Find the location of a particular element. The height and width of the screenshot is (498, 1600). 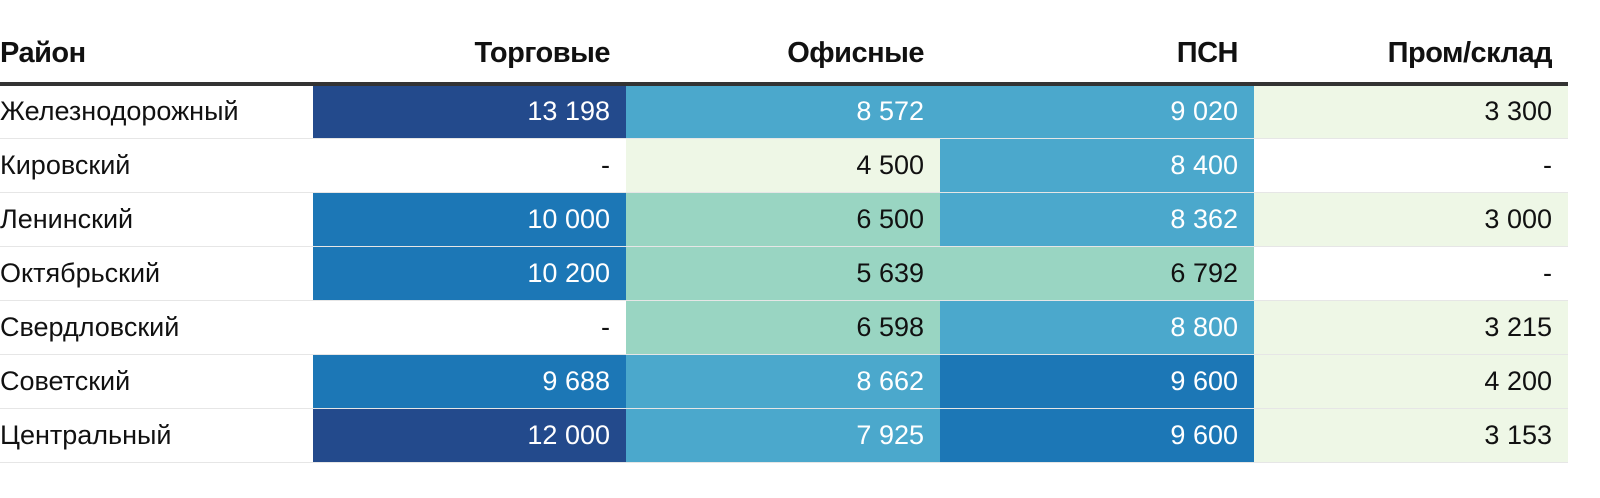

heat-cell: 8 362 is located at coordinates (1097, 219).